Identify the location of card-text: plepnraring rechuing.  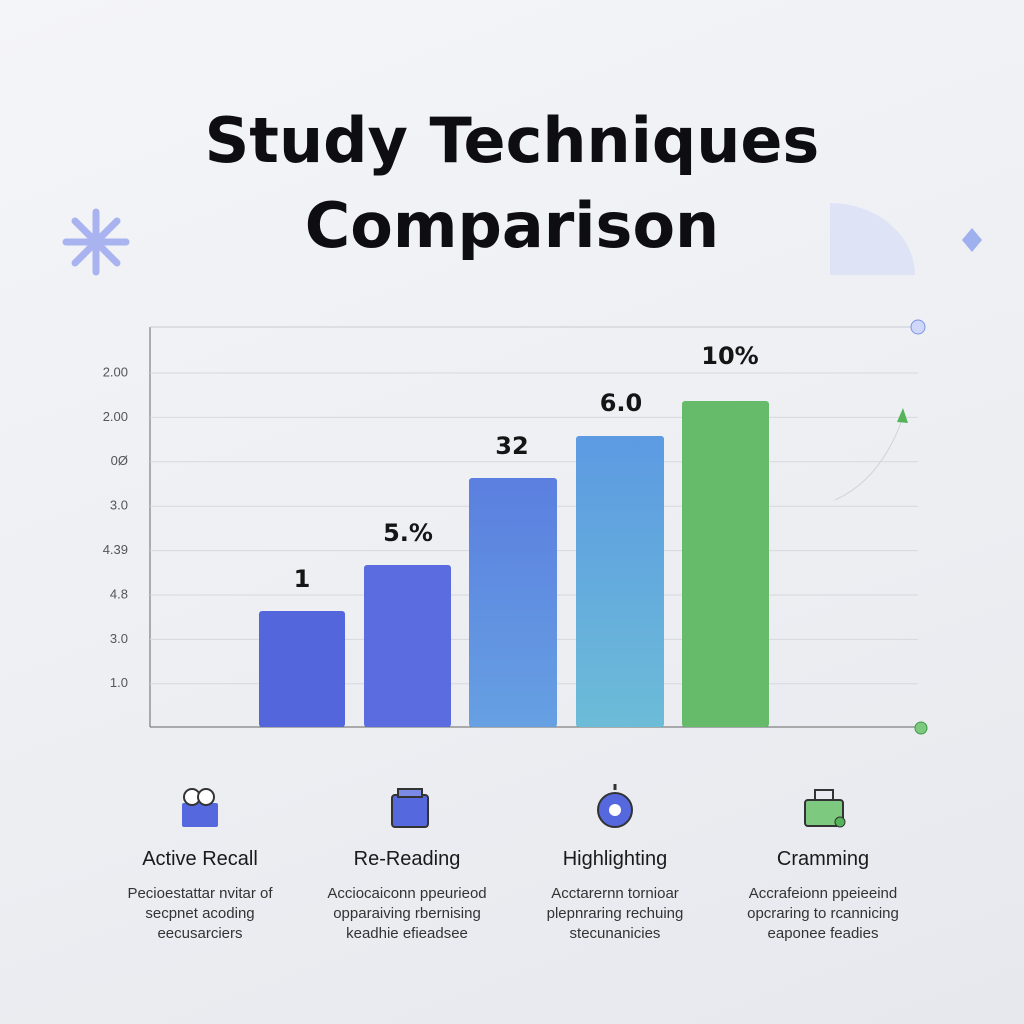
(615, 913).